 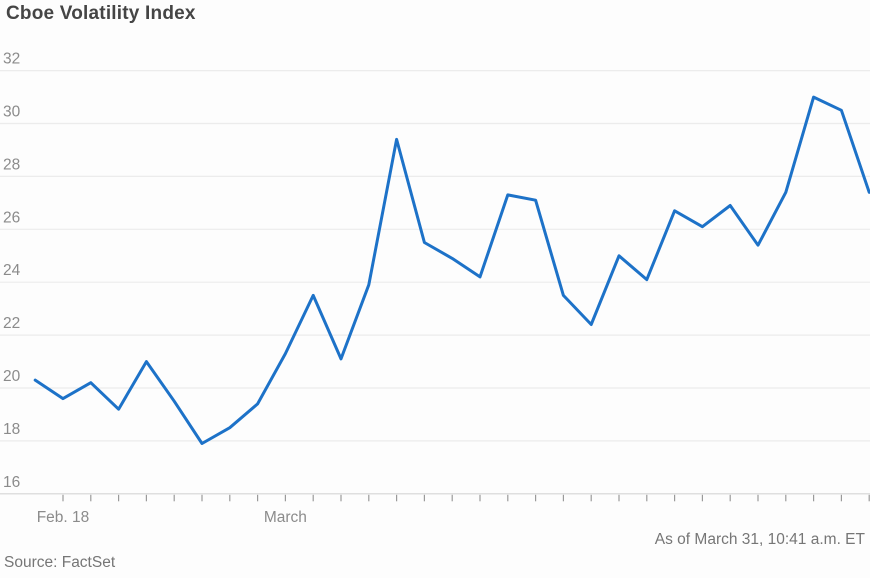 I want to click on x-tick-label: Feb. 18, so click(x=63, y=517).